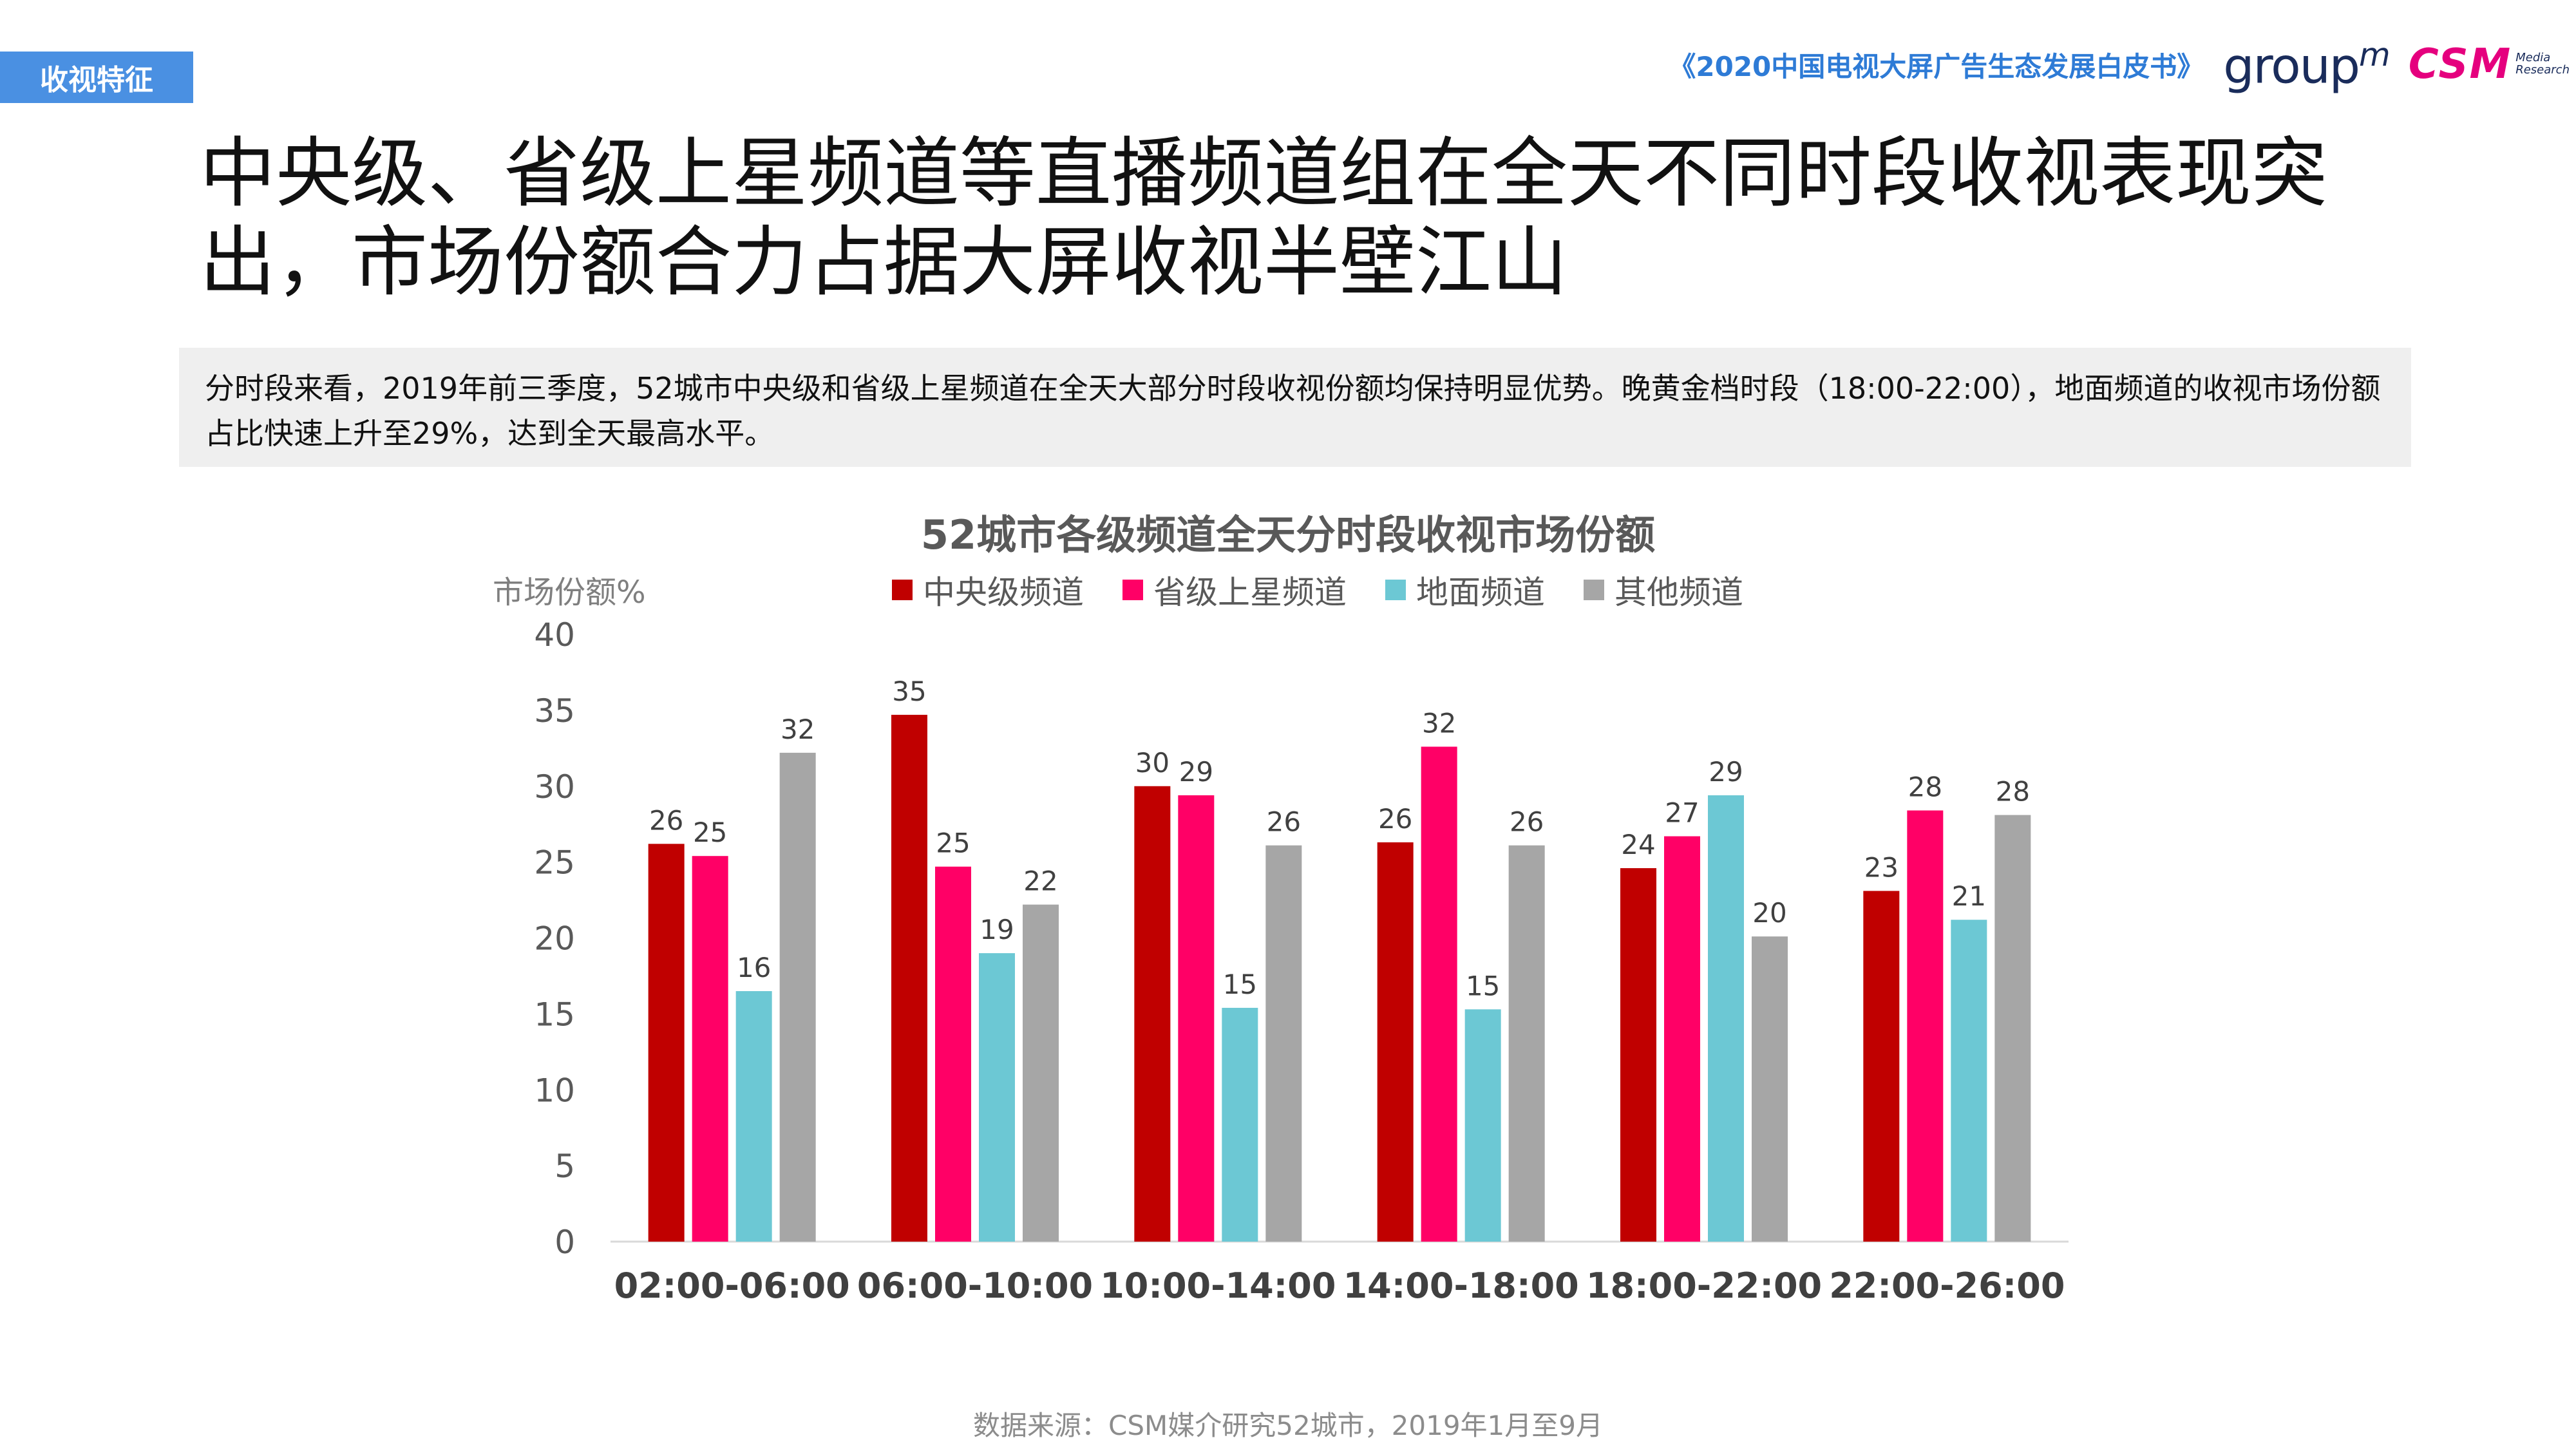  What do you see at coordinates (1947, 1286) in the screenshot?
I see `x-tick-label: 22:00-26:00` at bounding box center [1947, 1286].